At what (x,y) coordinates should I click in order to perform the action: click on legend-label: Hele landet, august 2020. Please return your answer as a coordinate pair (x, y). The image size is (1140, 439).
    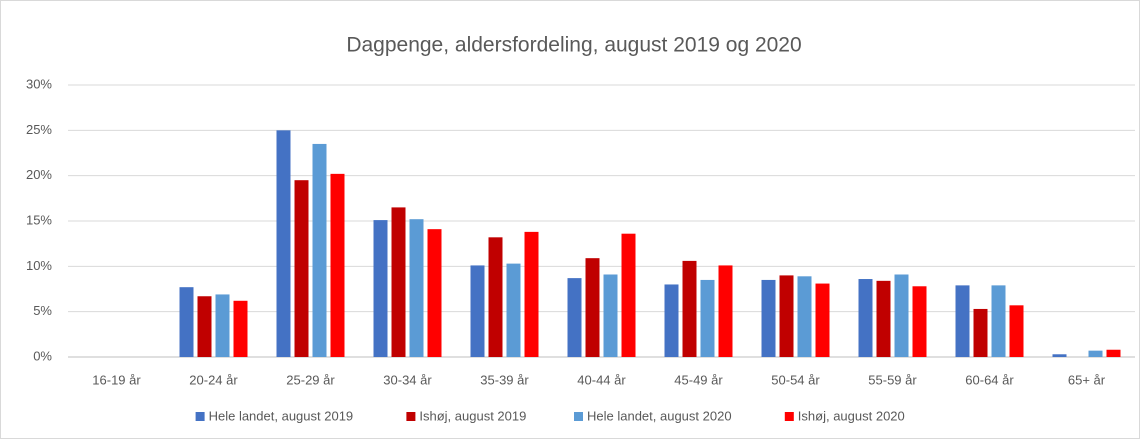
    Looking at the image, I should click on (659, 415).